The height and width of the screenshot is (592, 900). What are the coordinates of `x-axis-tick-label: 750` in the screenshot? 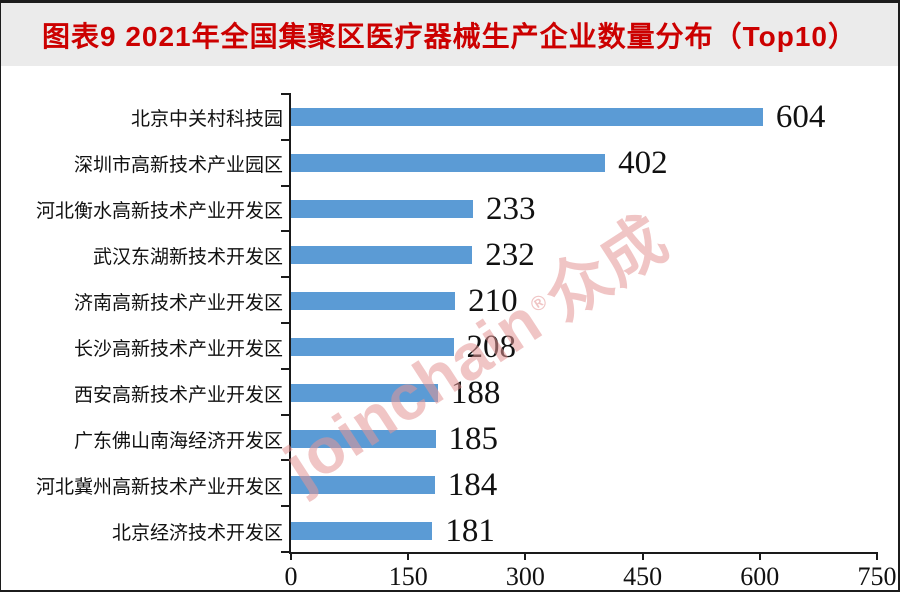 It's located at (877, 576).